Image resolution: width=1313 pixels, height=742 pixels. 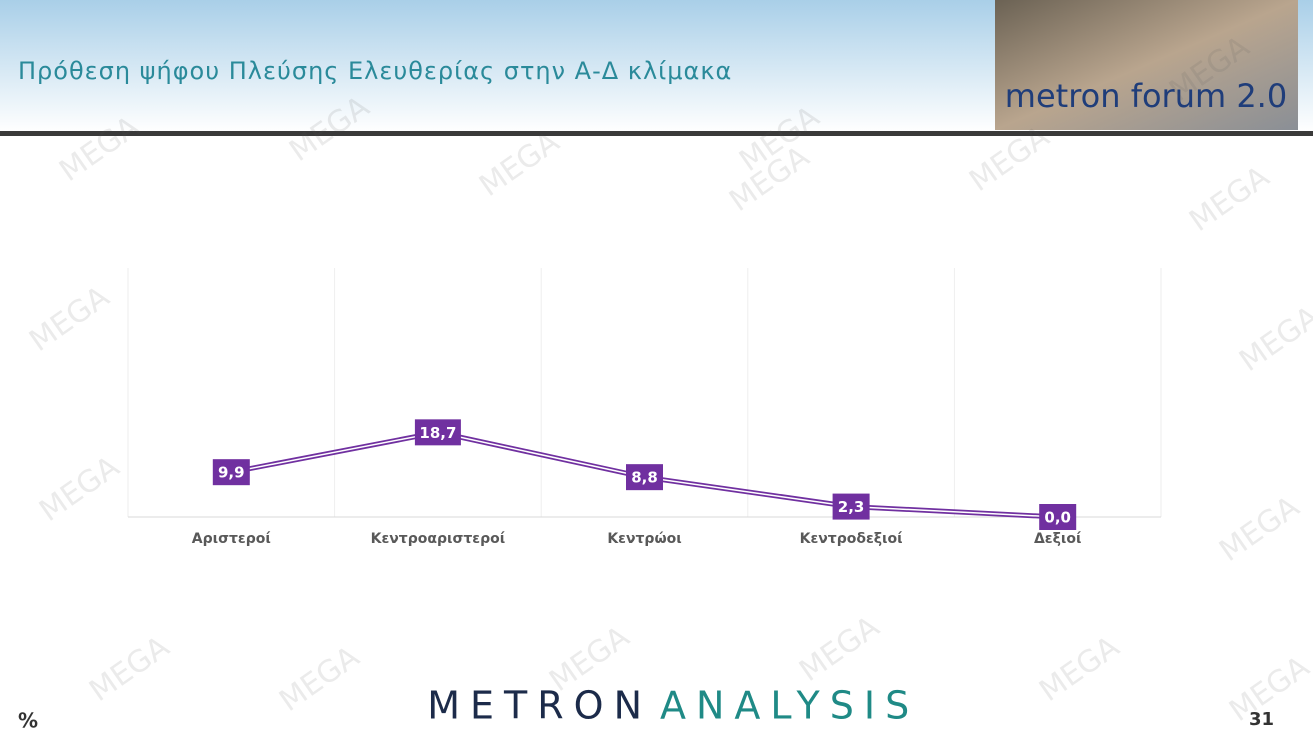 I want to click on data-label: 18,7, so click(x=437, y=433).